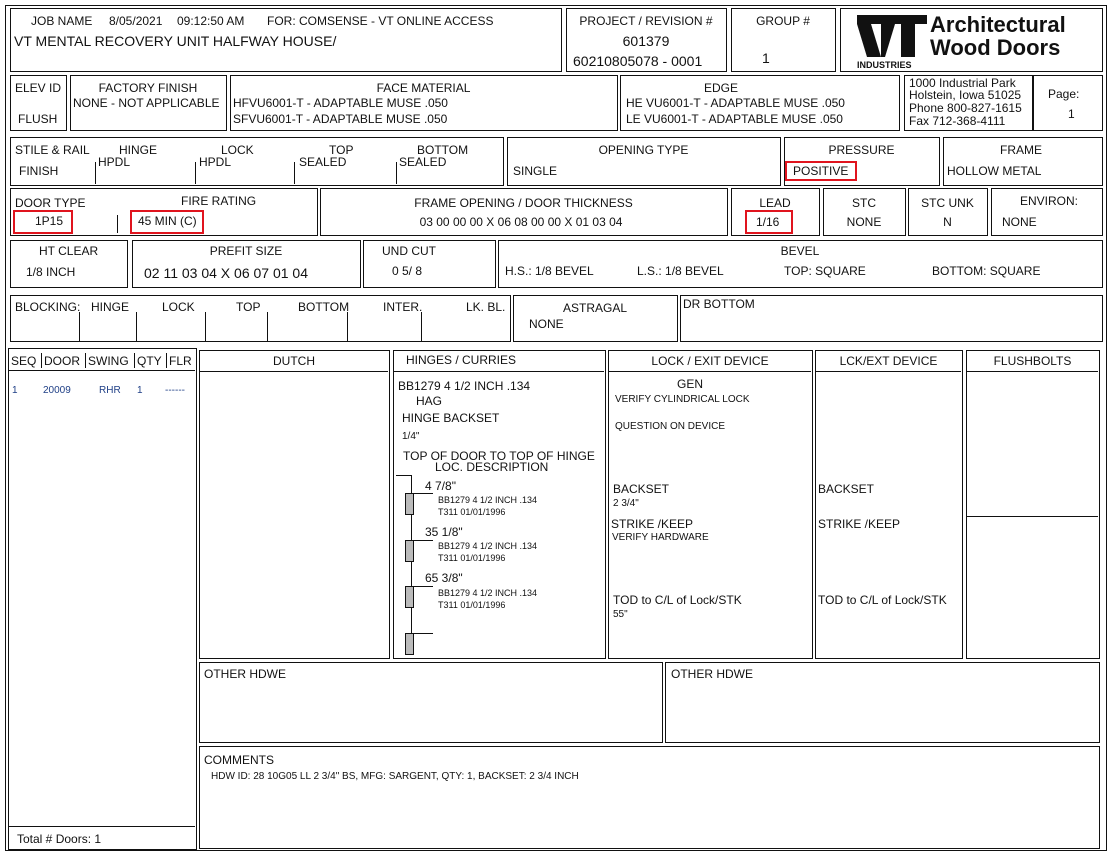 The width and height of the screenshot is (1113, 859). I want to click on cell-door: 20009, so click(57, 390).